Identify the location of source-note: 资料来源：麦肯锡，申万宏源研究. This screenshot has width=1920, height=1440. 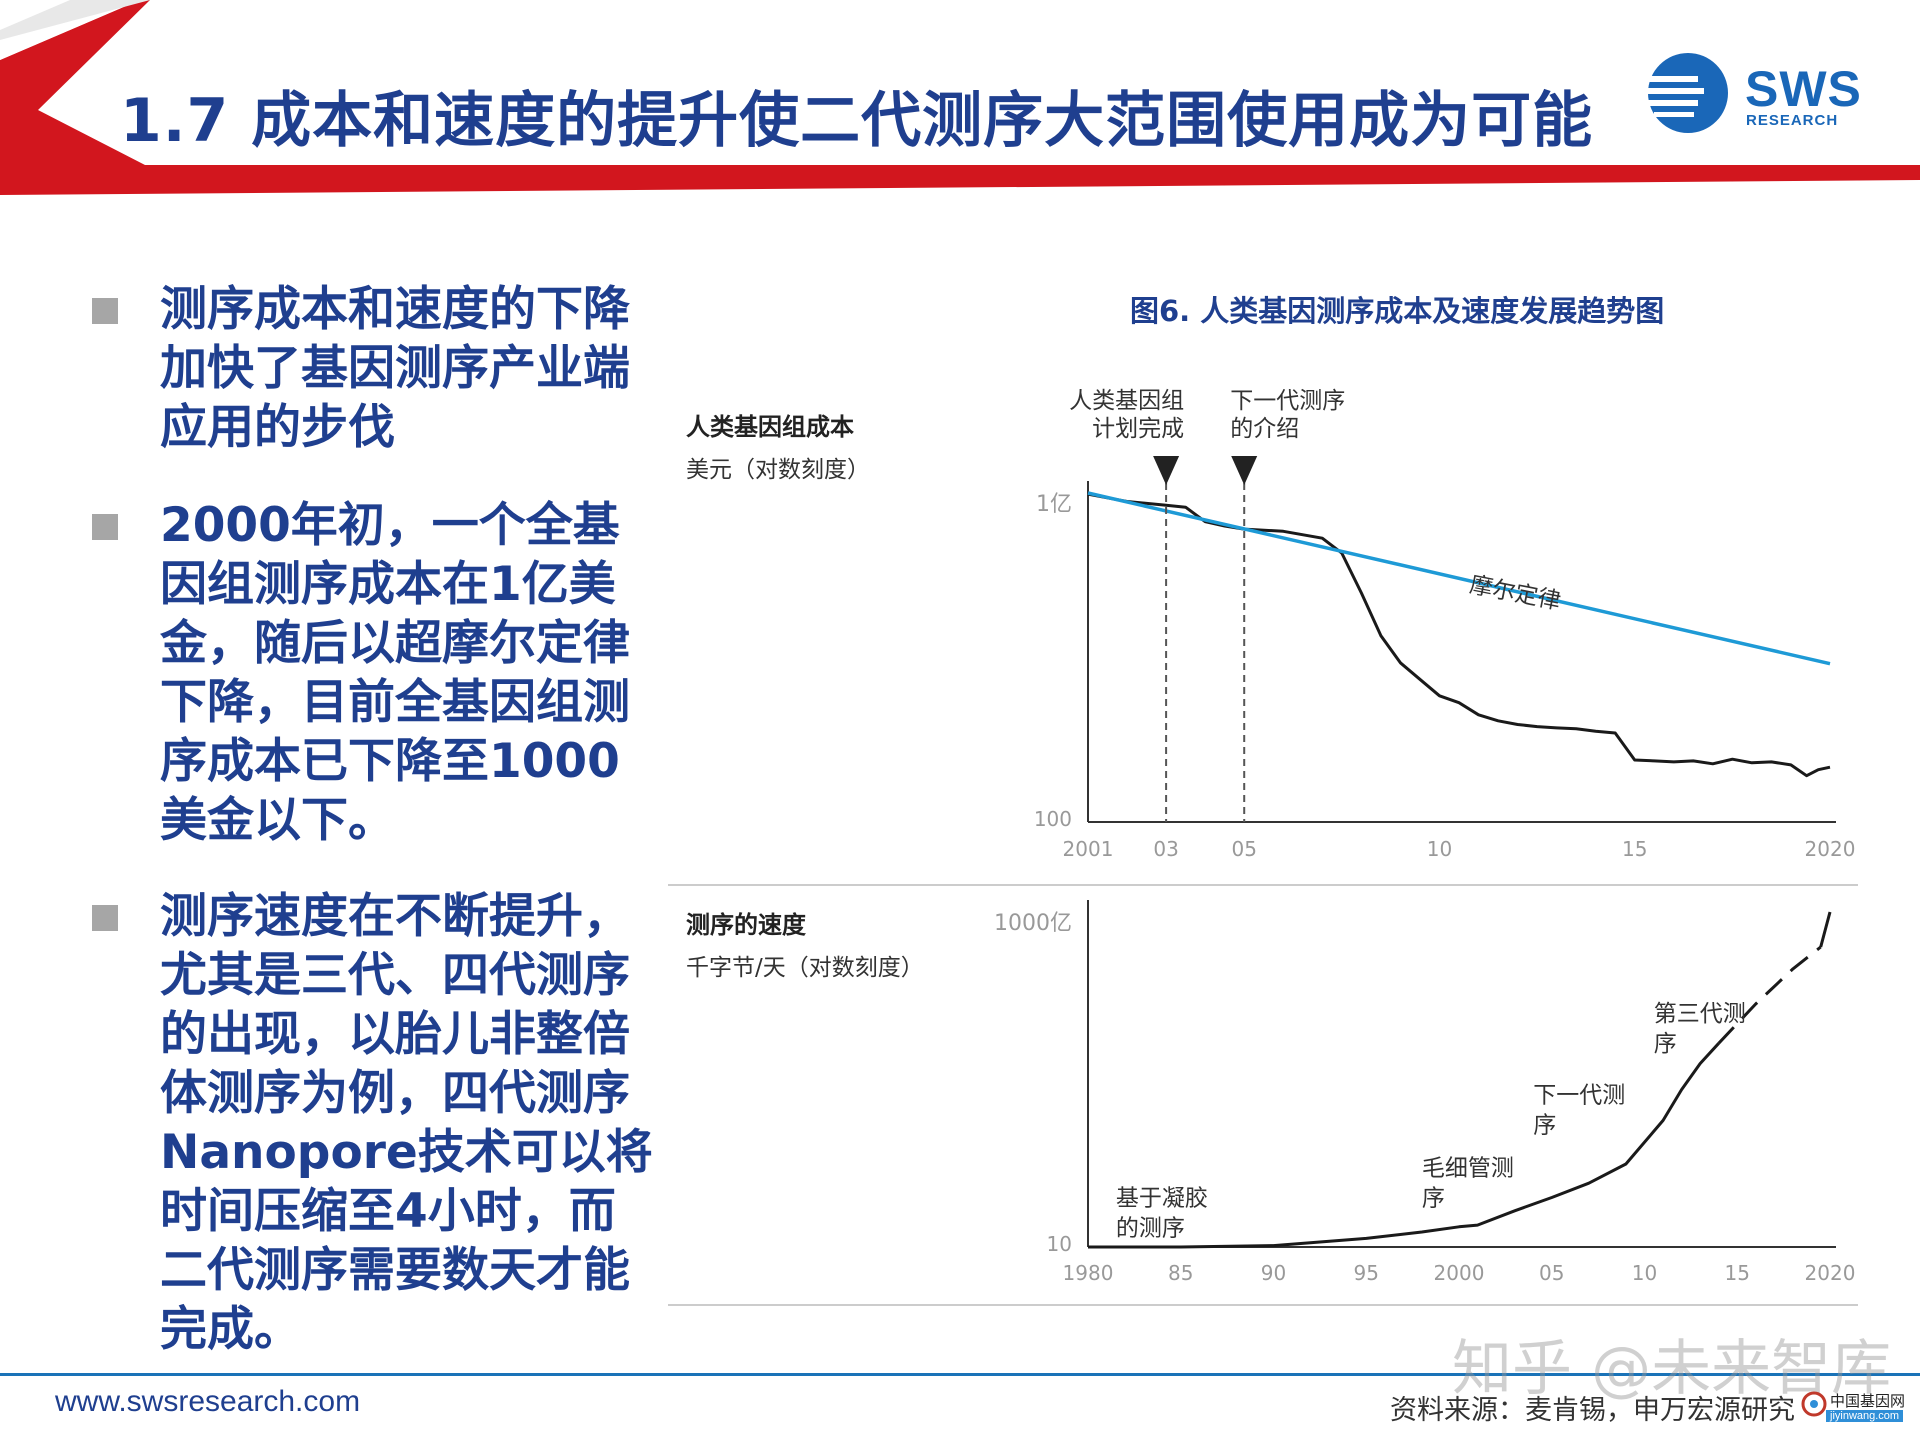
(1592, 1410).